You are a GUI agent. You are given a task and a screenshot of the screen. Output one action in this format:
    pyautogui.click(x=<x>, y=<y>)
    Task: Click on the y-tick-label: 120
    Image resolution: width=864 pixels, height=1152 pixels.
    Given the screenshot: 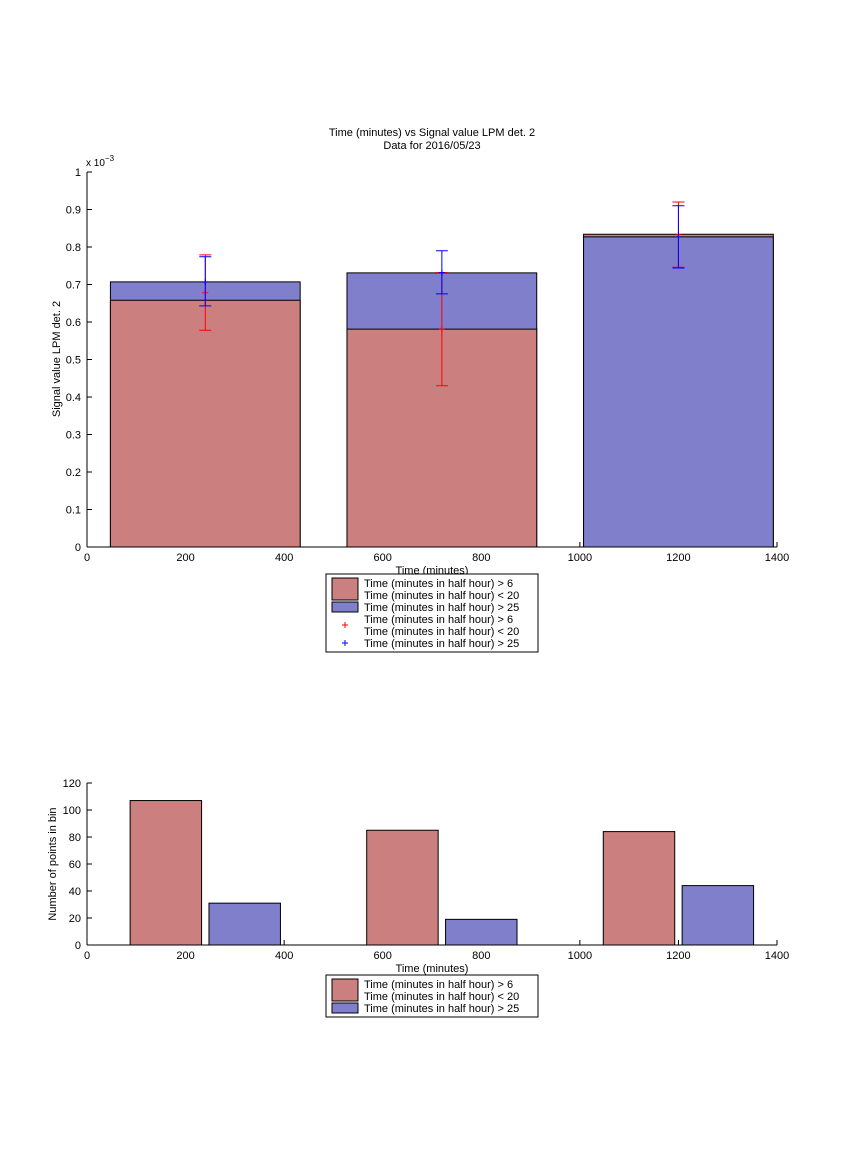 What is the action you would take?
    pyautogui.click(x=72, y=784)
    